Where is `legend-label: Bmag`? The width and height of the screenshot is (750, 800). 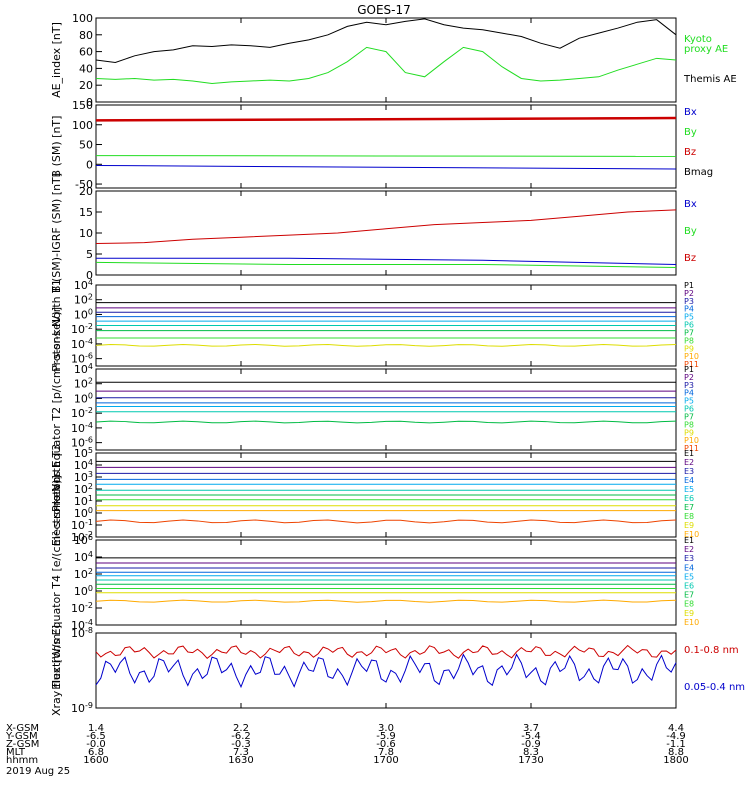 legend-label: Bmag is located at coordinates (698, 172).